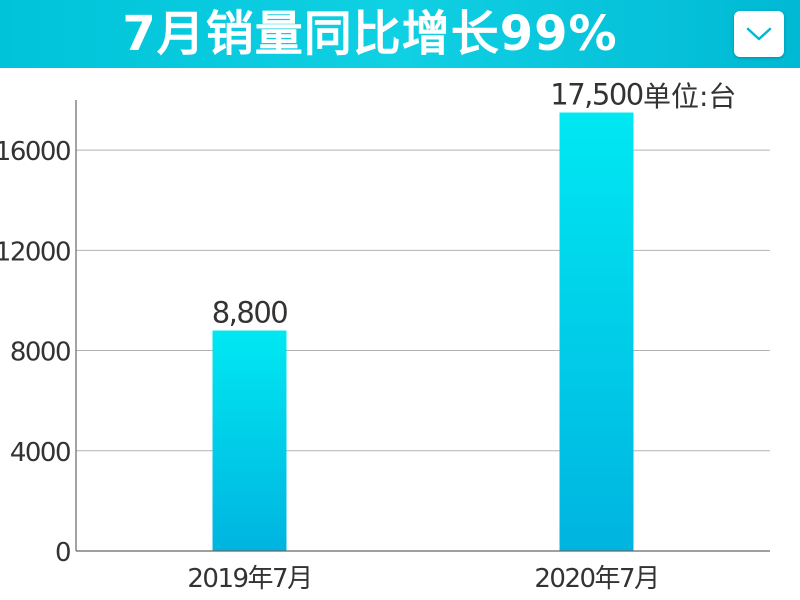 The image size is (800, 600). I want to click on collapse-button, so click(759, 34).